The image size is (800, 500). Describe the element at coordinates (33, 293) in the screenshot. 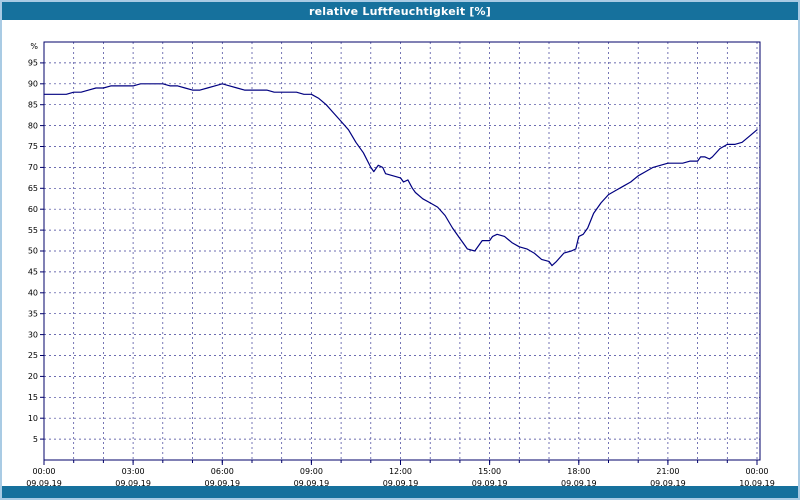

I see `svg-text: 40` at that location.